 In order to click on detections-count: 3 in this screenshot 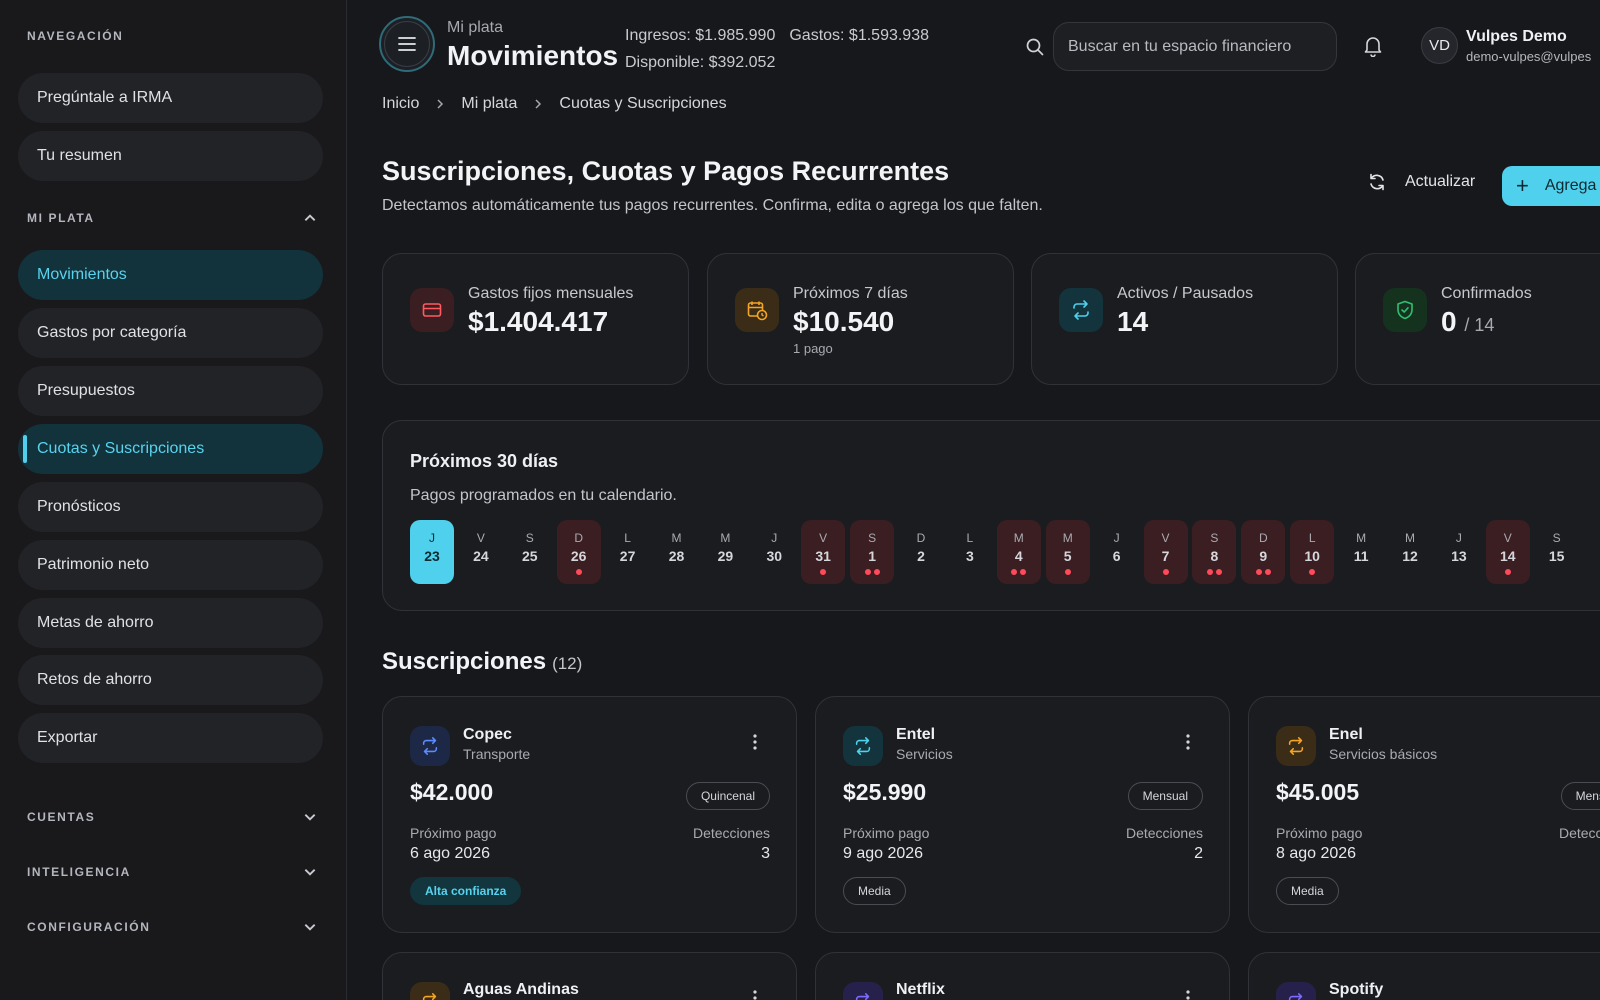, I will do `click(765, 853)`.